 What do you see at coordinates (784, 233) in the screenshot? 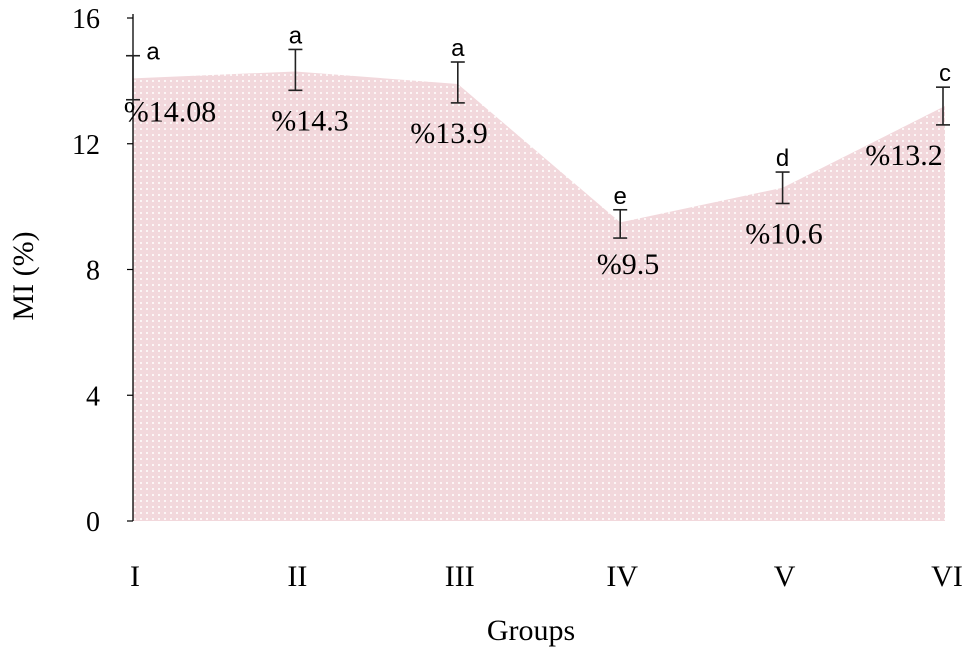
I see `data-label: %10.6` at bounding box center [784, 233].